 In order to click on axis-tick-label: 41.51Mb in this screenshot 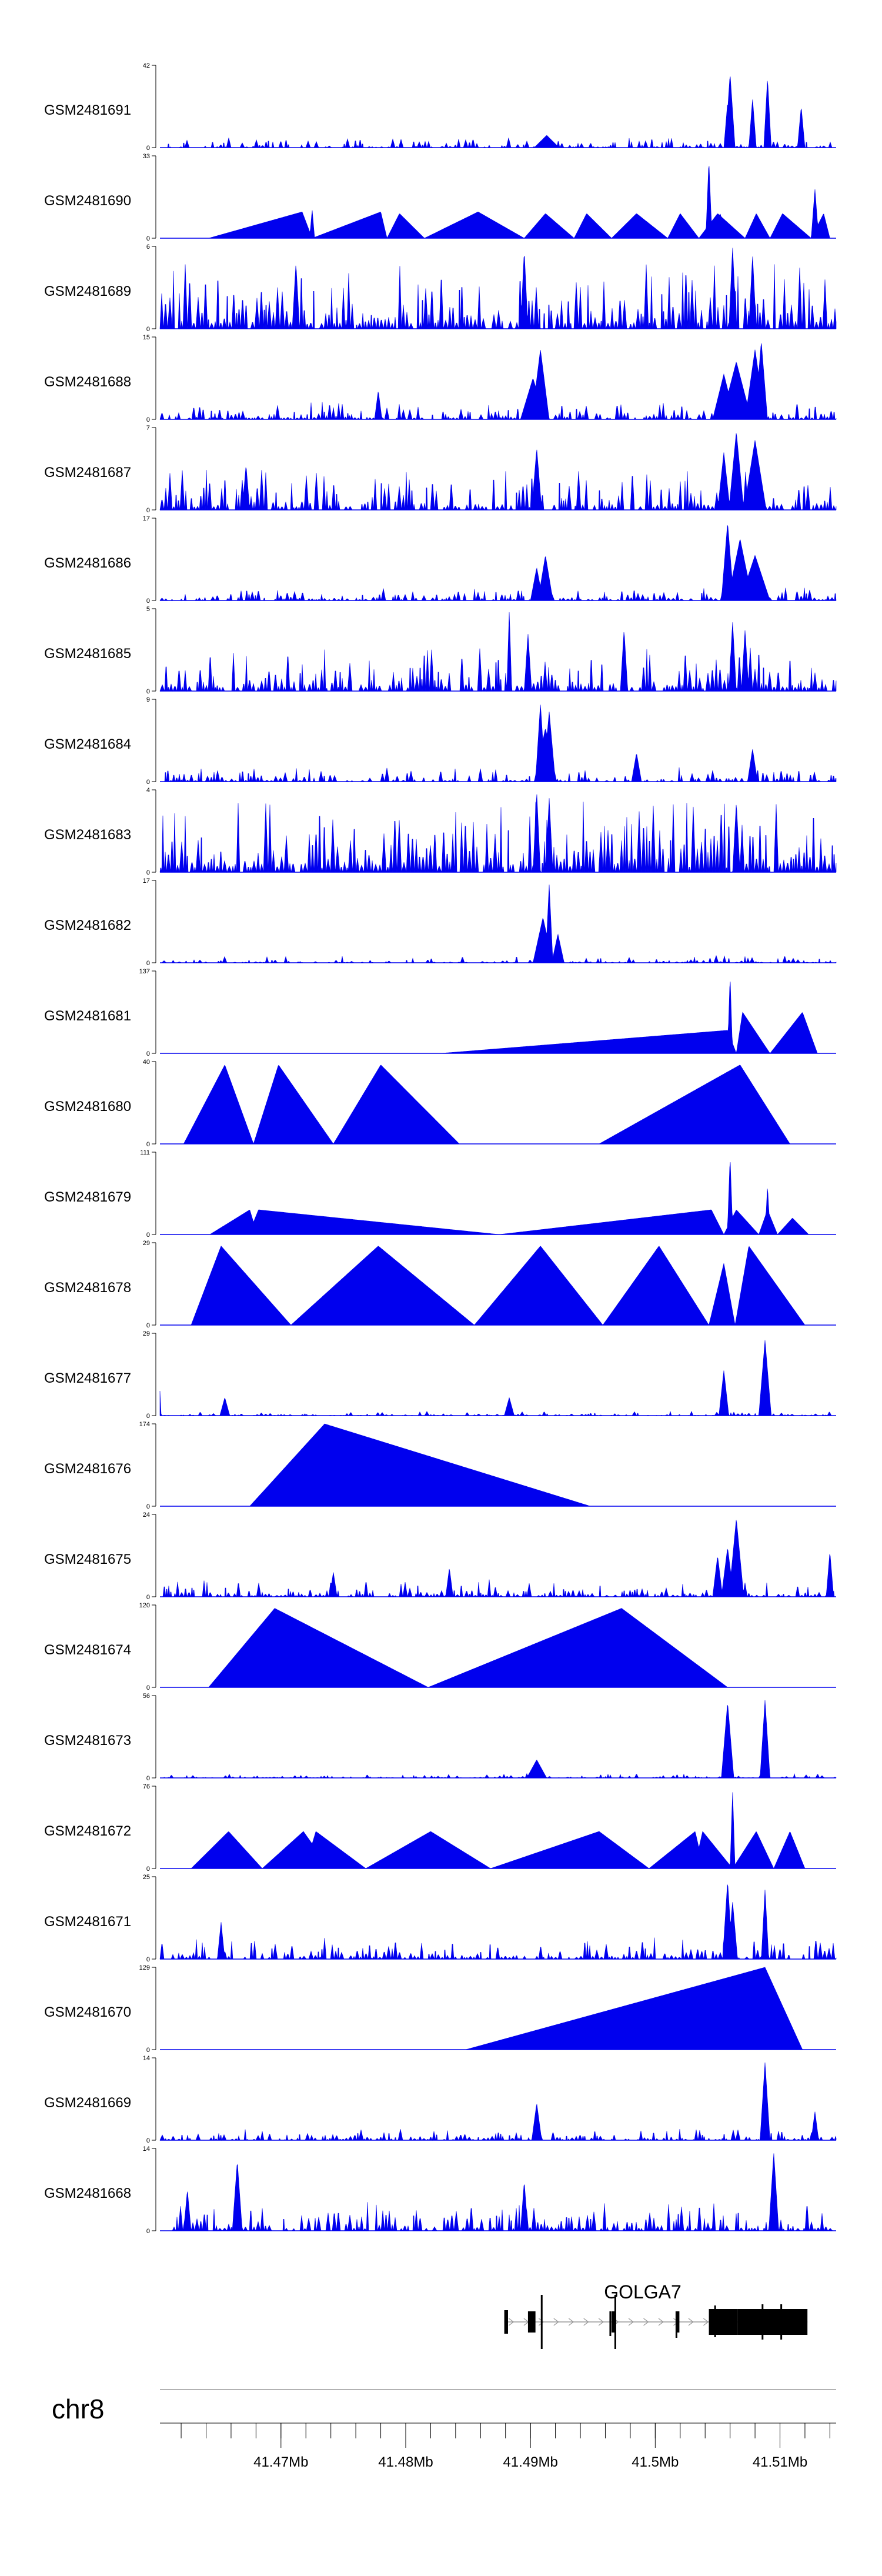, I will do `click(780, 2462)`.